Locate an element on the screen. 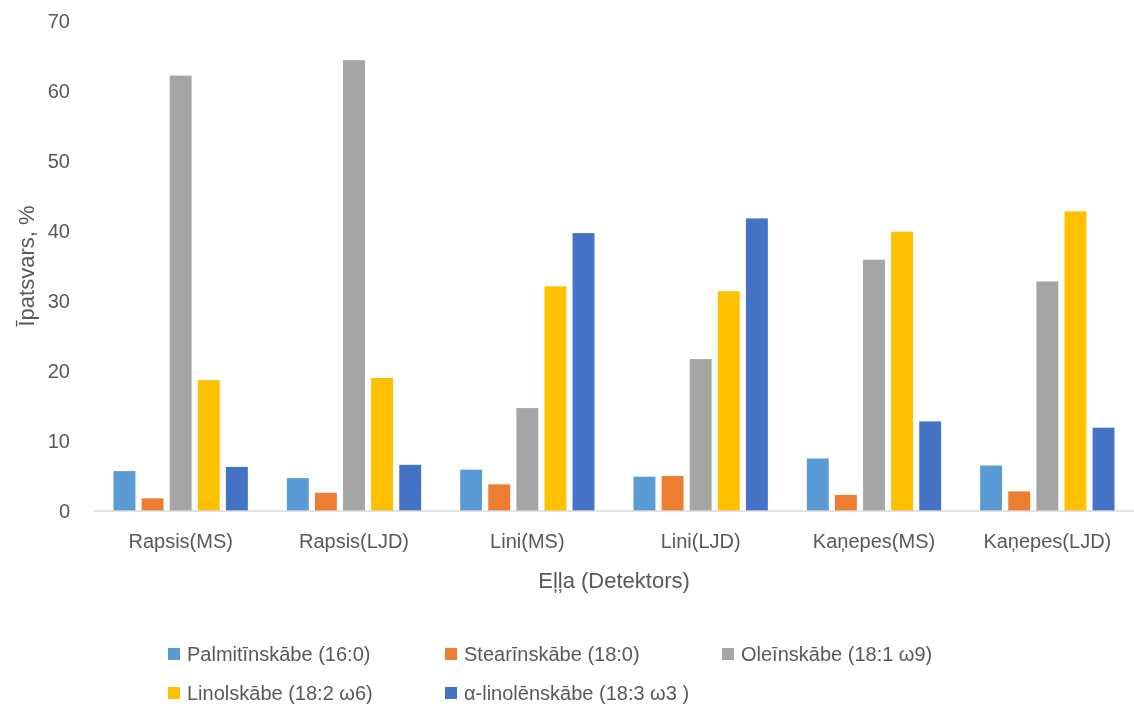 The width and height of the screenshot is (1134, 707). x-axis-title: Eļļa (Detektors) is located at coordinates (614, 580).